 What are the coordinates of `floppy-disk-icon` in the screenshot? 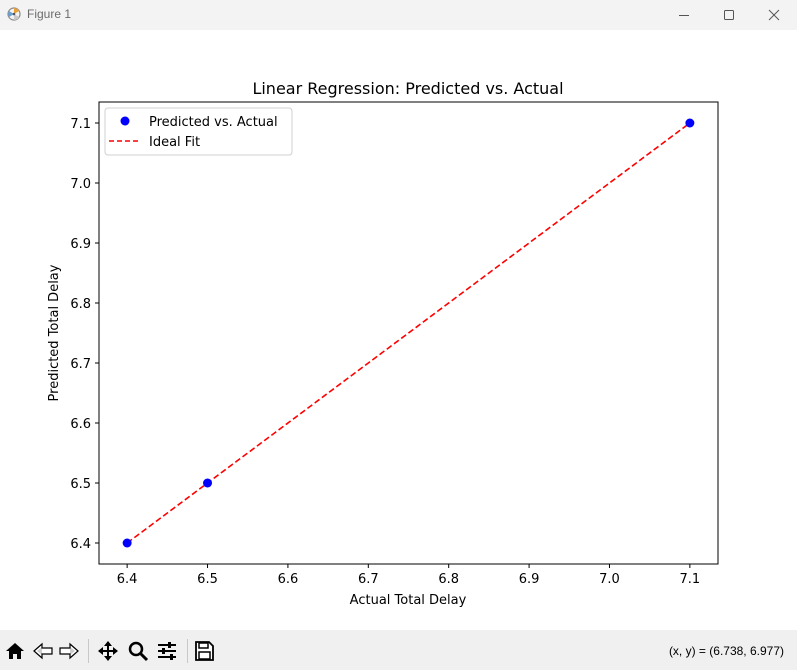 It's located at (204, 651).